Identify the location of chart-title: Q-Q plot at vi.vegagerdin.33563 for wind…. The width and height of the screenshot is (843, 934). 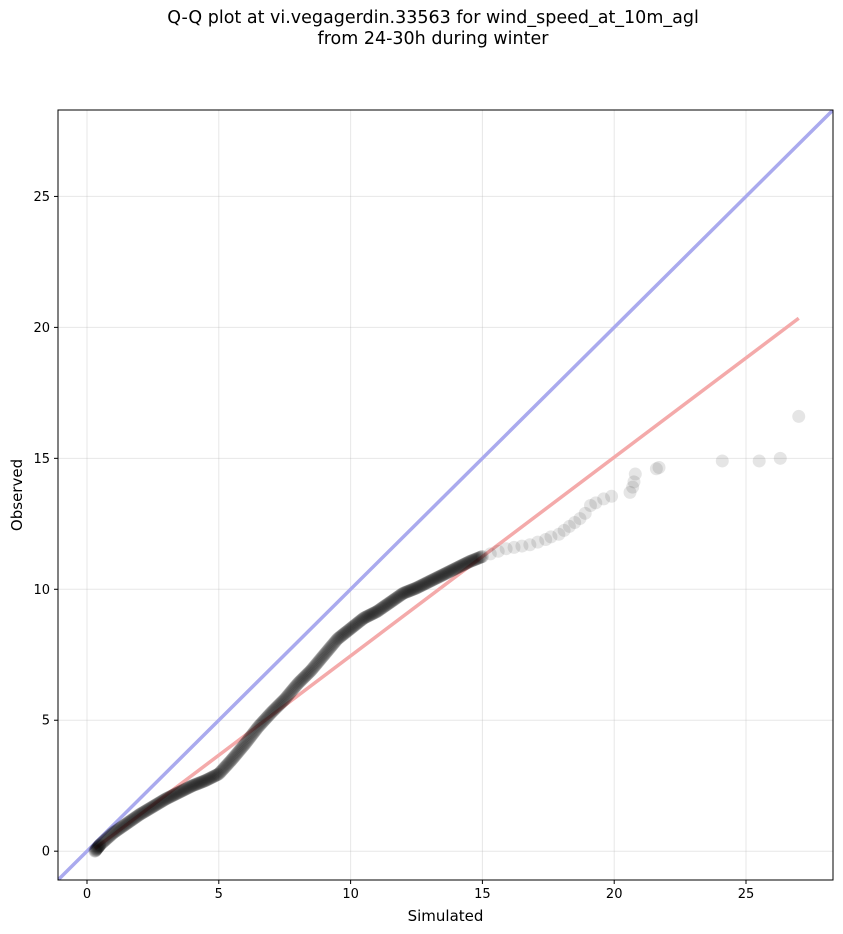
(421, 29).